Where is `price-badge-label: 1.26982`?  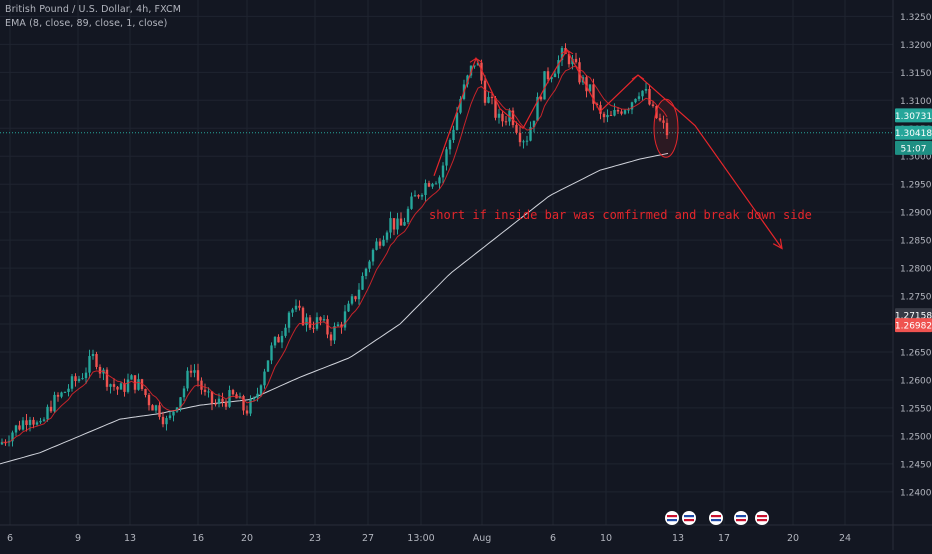
price-badge-label: 1.26982 is located at coordinates (913, 327).